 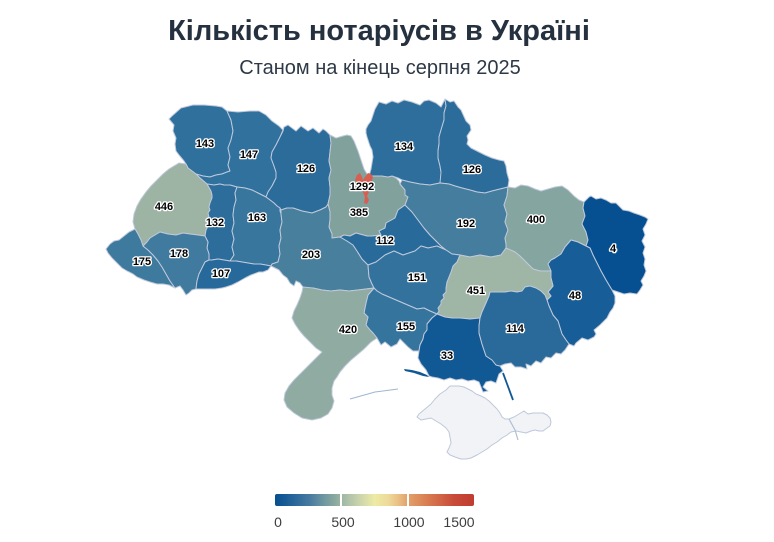 I want to click on svg-text: 385, so click(x=359, y=213).